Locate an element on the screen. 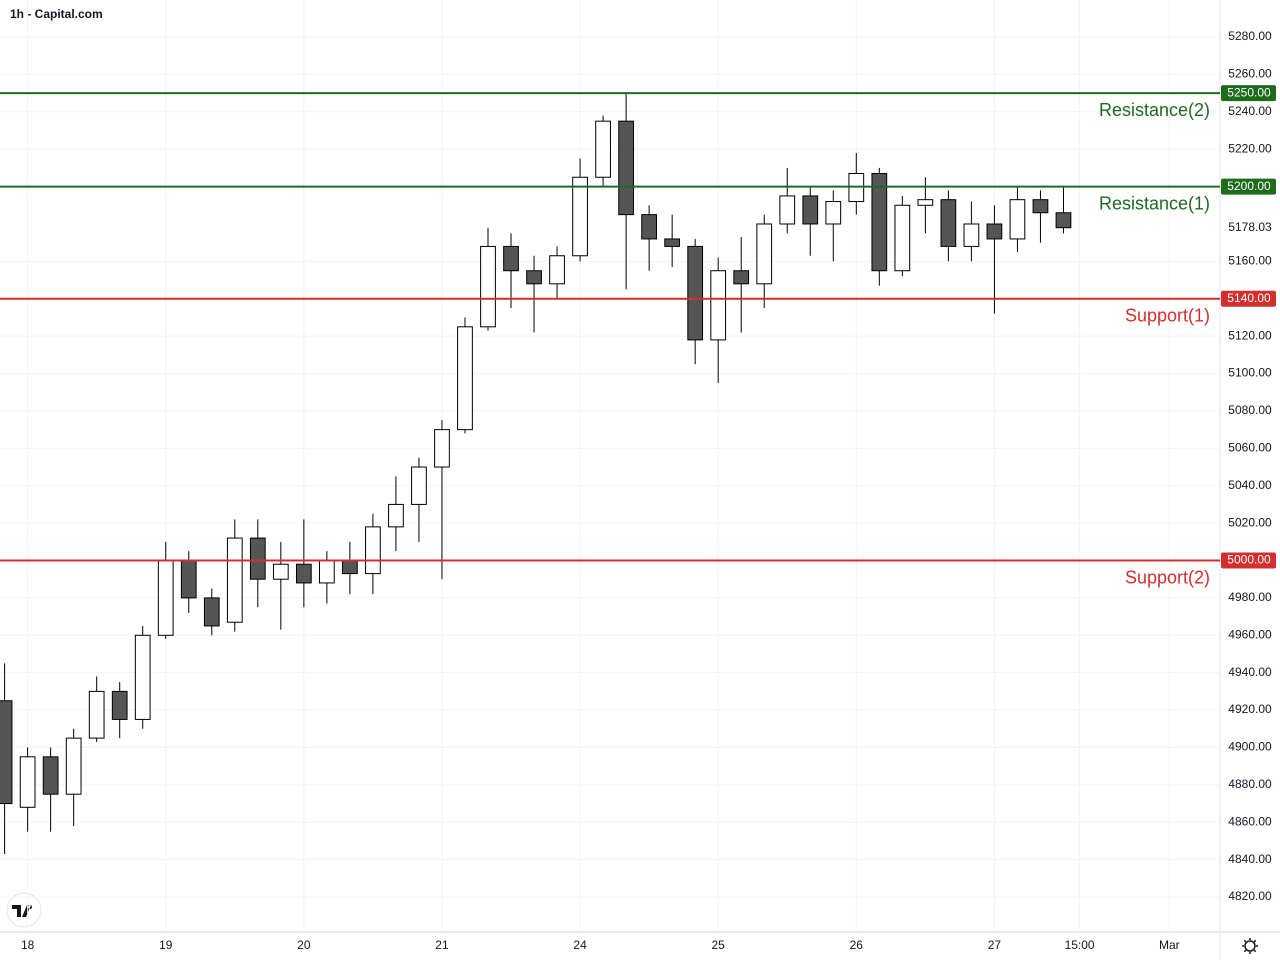 This screenshot has height=965, width=1280. y-tick-label: 4860.00 is located at coordinates (1250, 821).